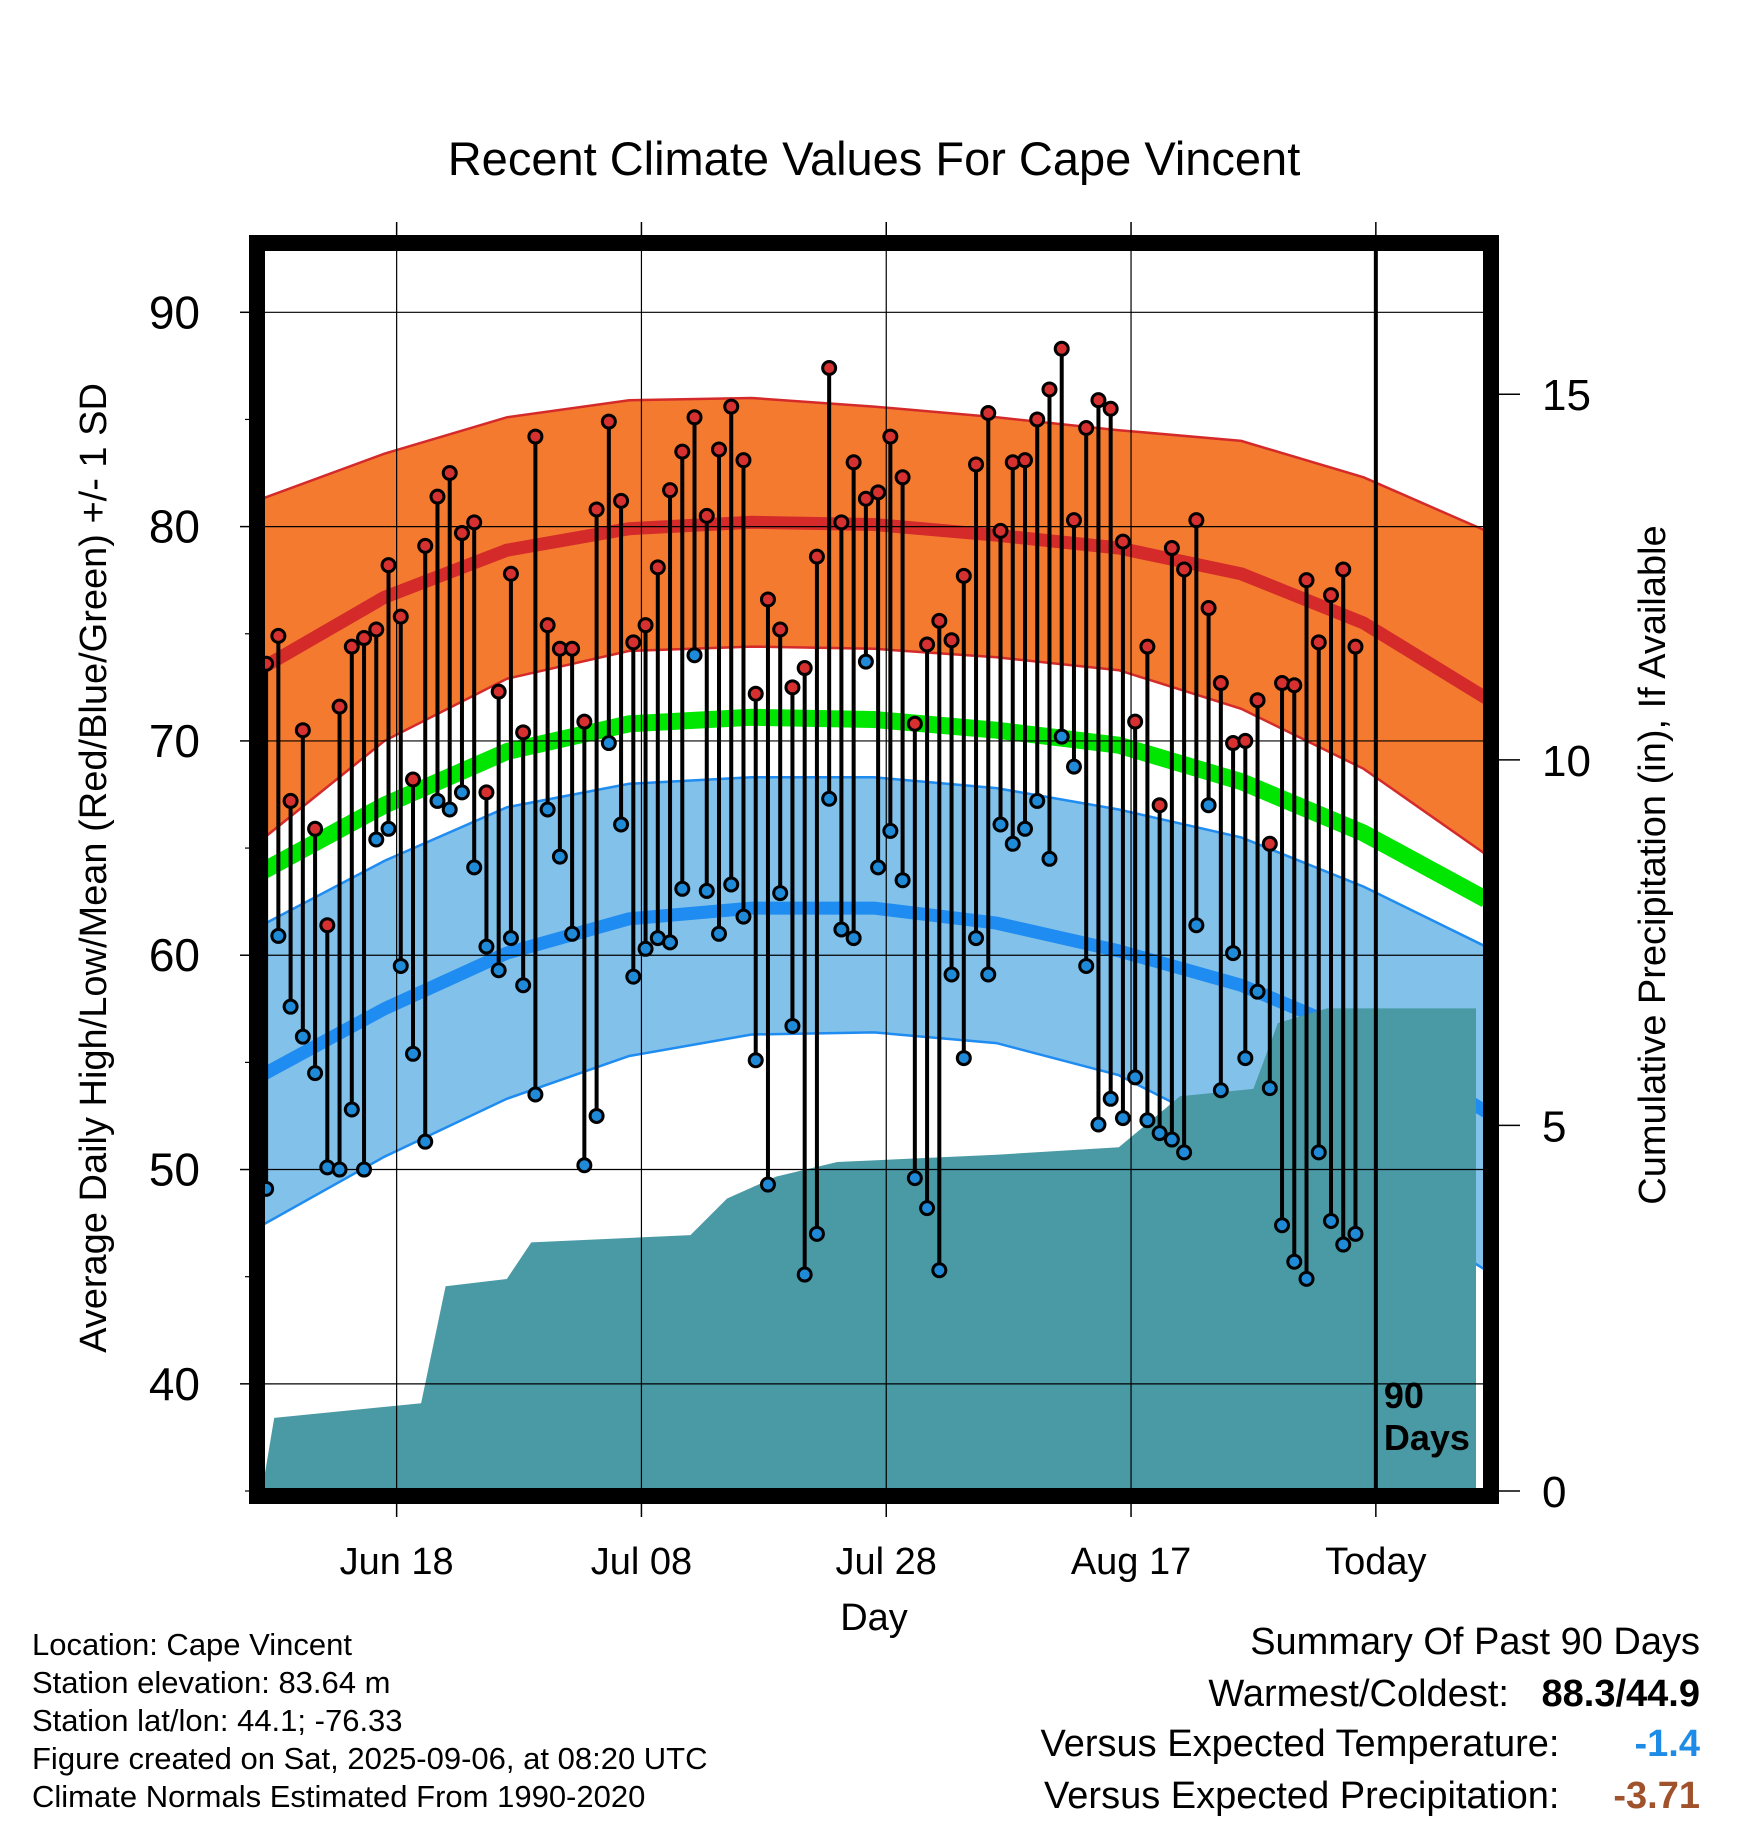 The height and width of the screenshot is (1828, 1748). I want to click on today-days-number: 90, so click(1404, 1395).